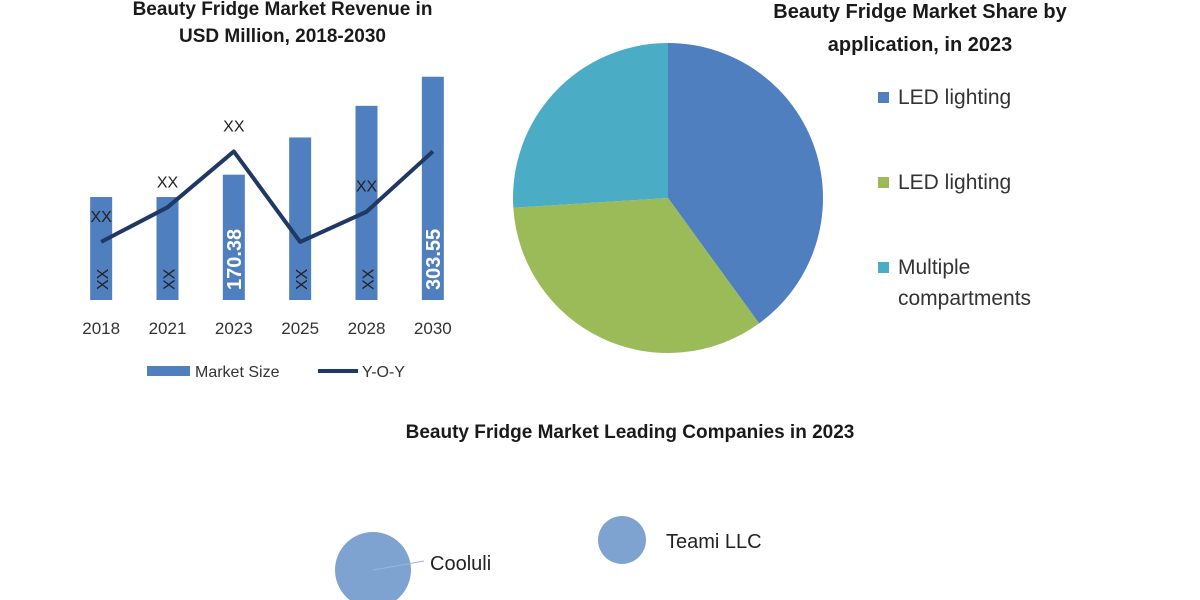 This screenshot has width=1200, height=600. Describe the element at coordinates (300, 328) in the screenshot. I see `x-tick-label: 2025` at that location.